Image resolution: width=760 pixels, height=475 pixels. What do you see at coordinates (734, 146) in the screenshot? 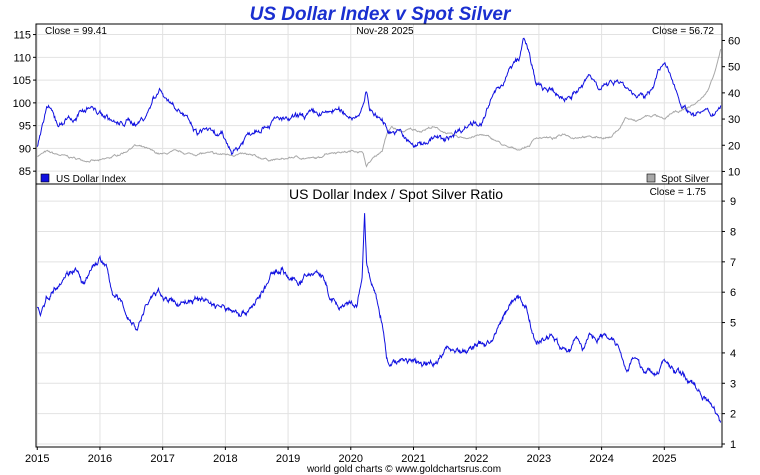
I see `top-right-tick-20: 20` at bounding box center [734, 146].